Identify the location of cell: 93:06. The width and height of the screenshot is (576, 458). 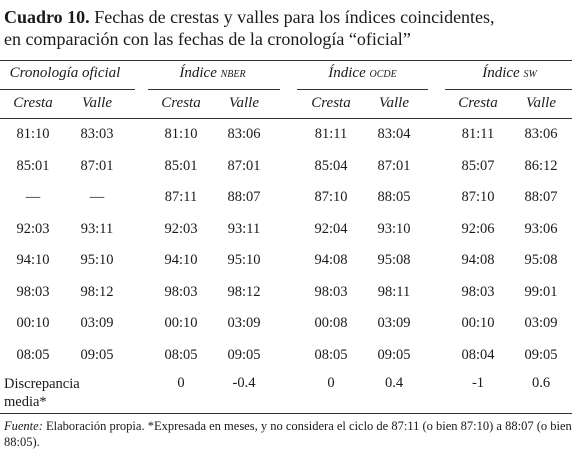
(541, 228).